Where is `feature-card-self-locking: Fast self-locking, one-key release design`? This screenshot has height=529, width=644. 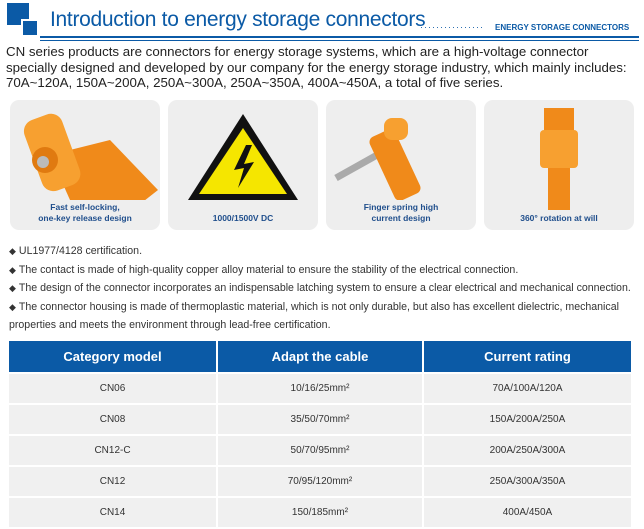
feature-card-self-locking: Fast self-locking, one-key release design is located at coordinates (85, 165).